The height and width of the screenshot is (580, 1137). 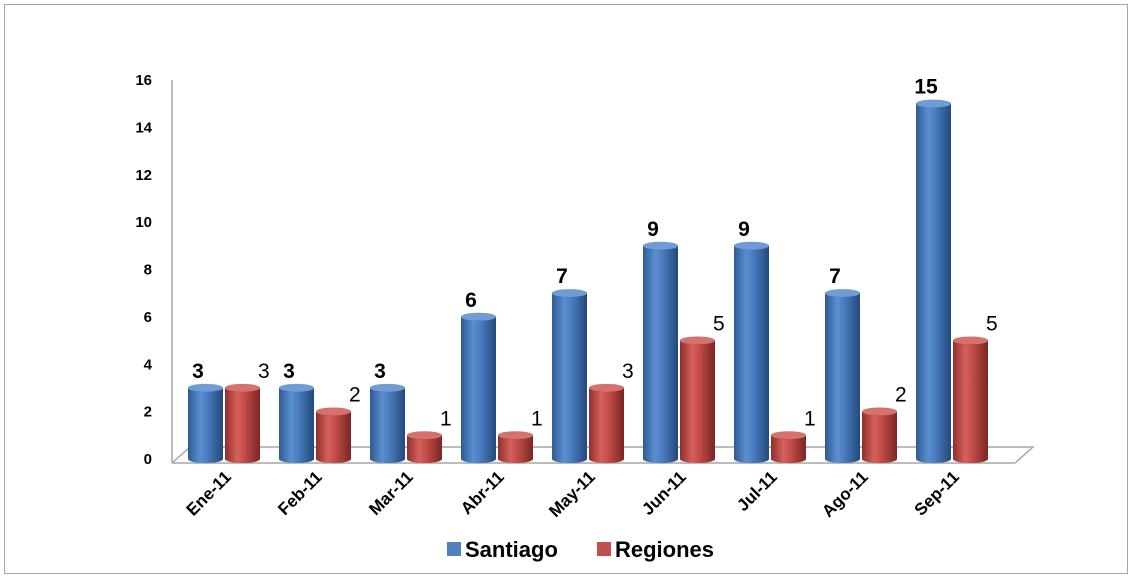 I want to click on y-tick-label: 2, so click(x=148, y=412).